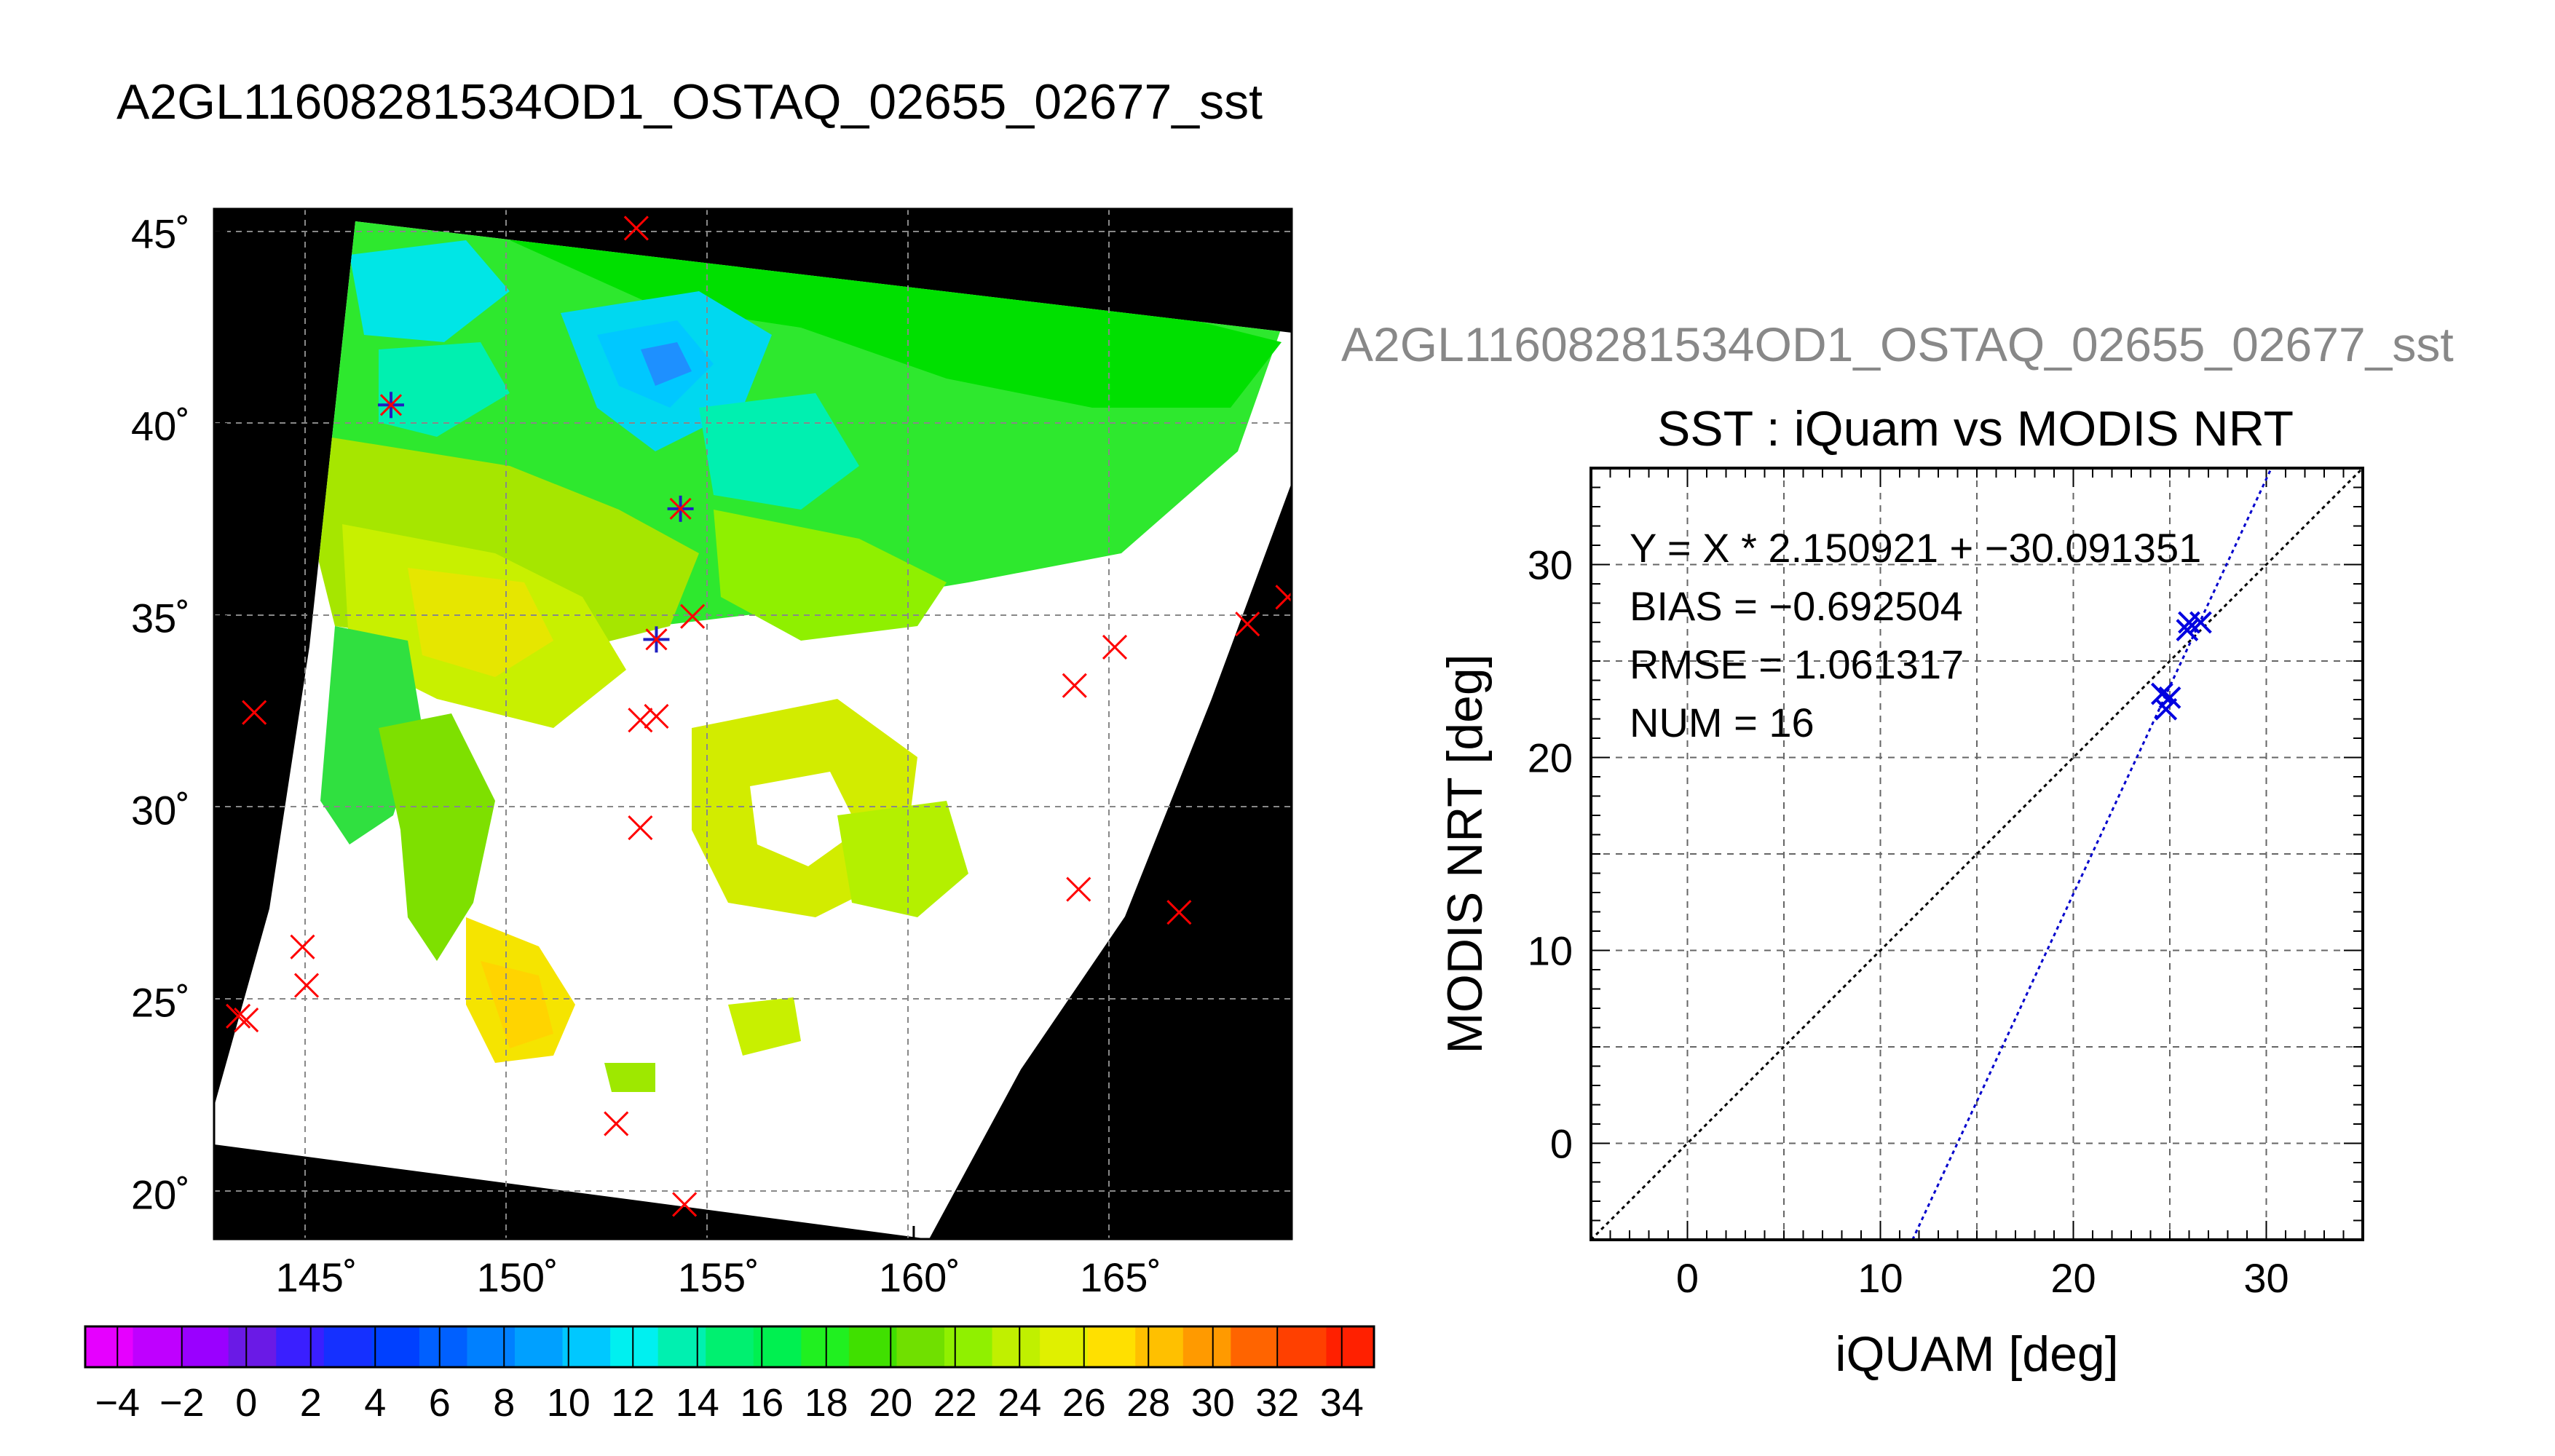  I want to click on lon-tick-label: 165˚, so click(1120, 1277).